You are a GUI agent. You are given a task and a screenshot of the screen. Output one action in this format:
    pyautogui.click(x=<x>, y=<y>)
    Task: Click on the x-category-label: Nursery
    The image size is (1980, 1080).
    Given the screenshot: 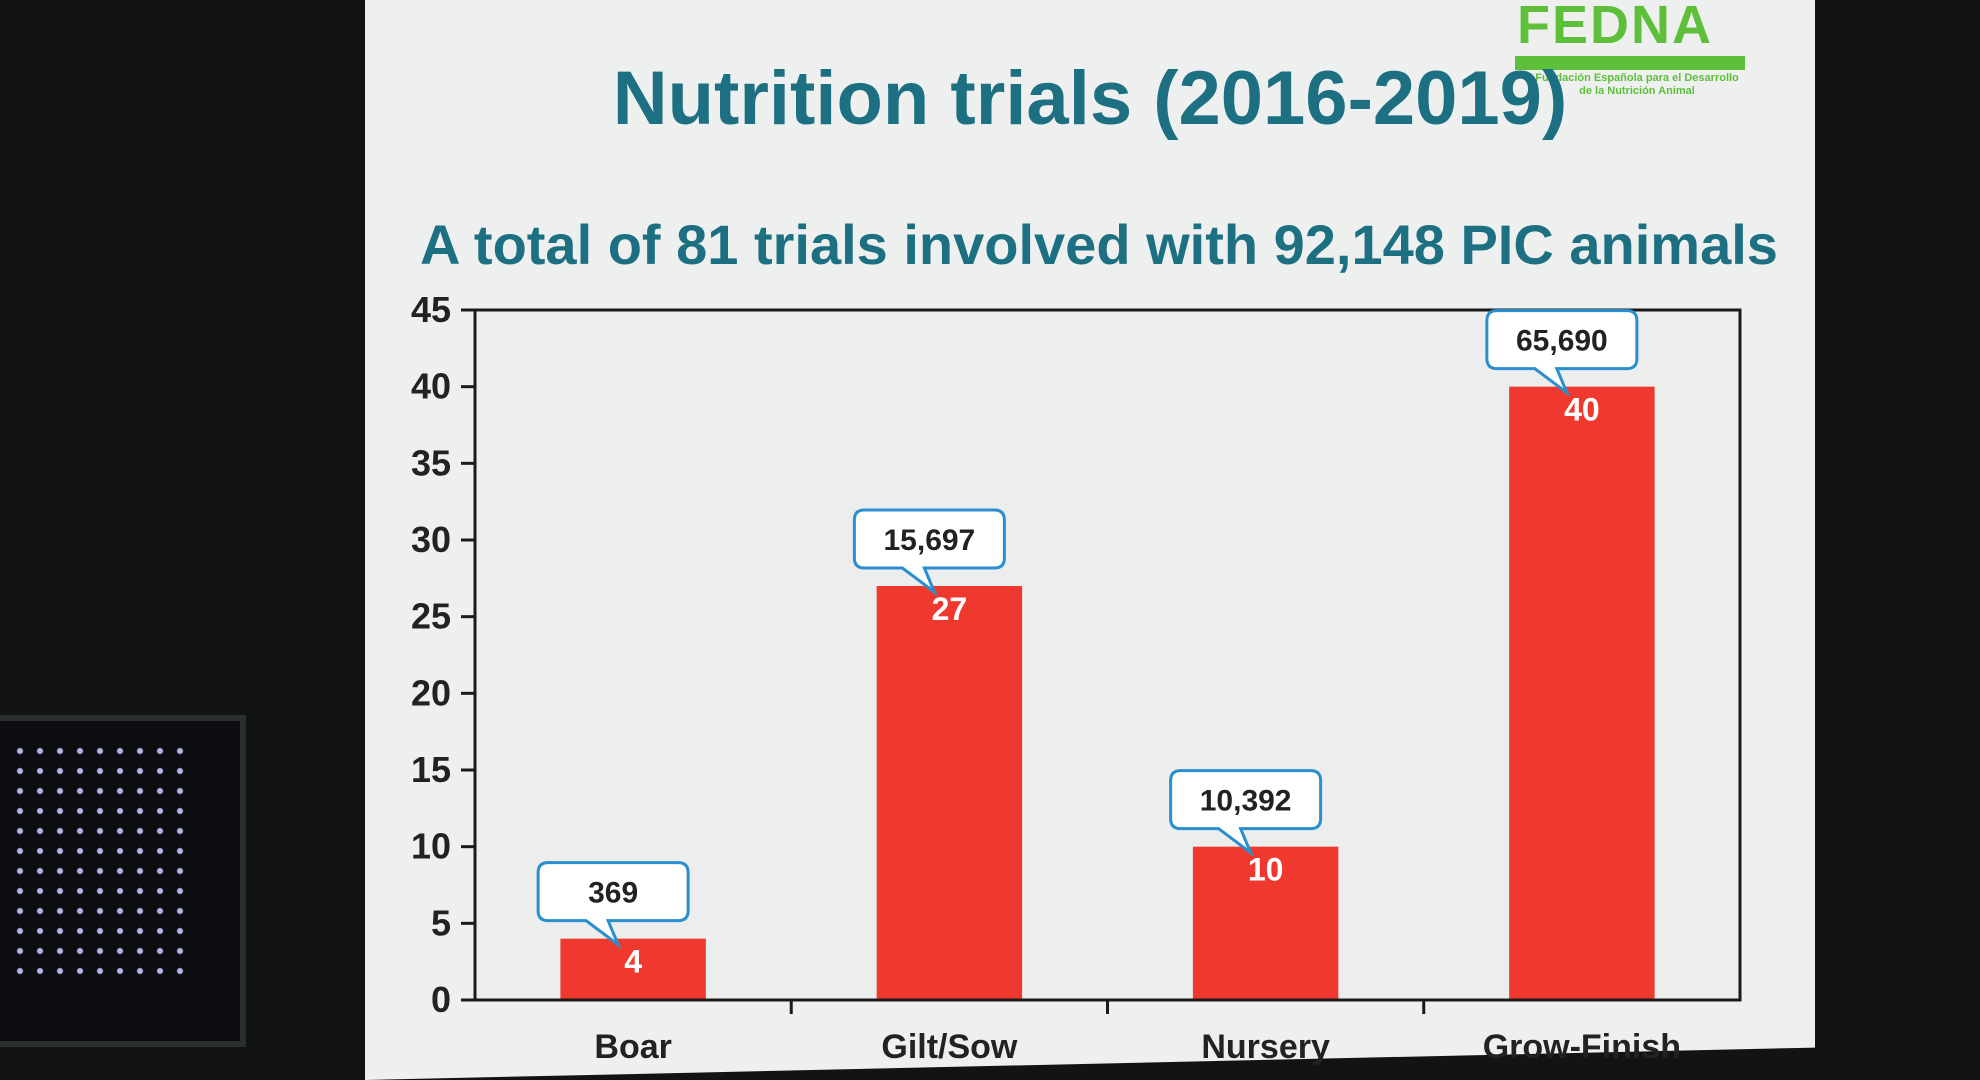 What is the action you would take?
    pyautogui.click(x=1265, y=1047)
    